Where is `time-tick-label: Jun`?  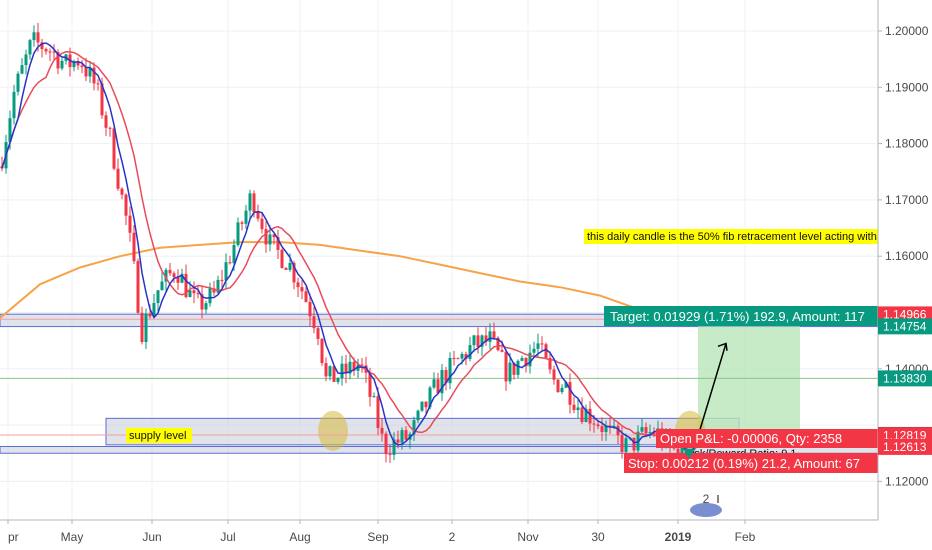 time-tick-label: Jun is located at coordinates (151, 537).